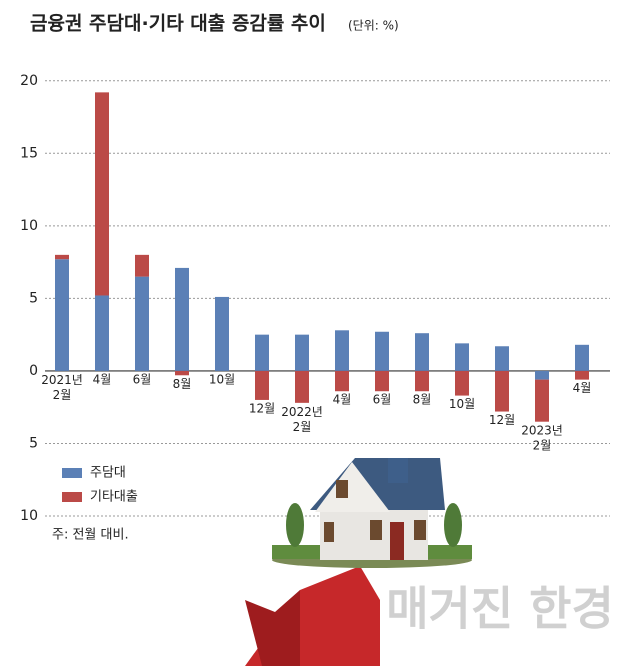  I want to click on chart-subtitle: (단위: %), so click(373, 26).